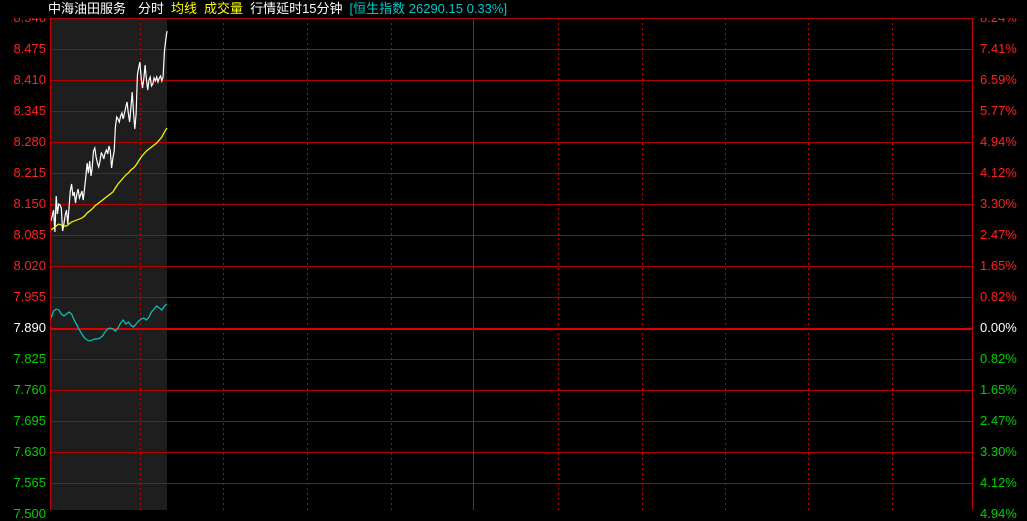  Describe the element at coordinates (184, 8) in the screenshot. I see `overlay-ma-label: 均线` at that location.